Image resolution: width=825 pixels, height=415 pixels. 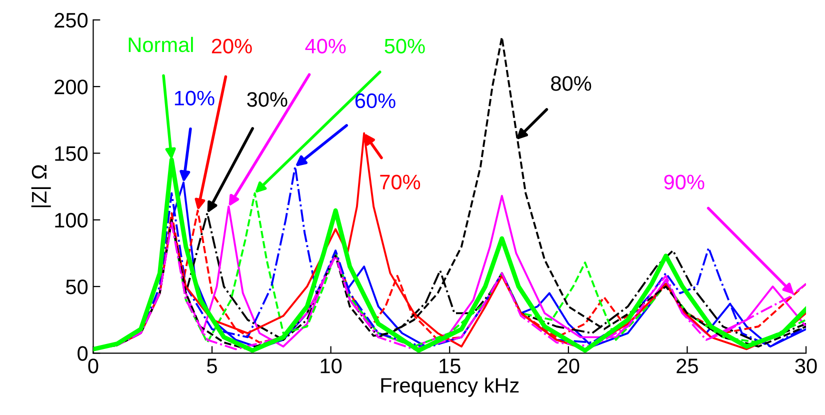 I want to click on x-tick-label: 25, so click(x=687, y=366).